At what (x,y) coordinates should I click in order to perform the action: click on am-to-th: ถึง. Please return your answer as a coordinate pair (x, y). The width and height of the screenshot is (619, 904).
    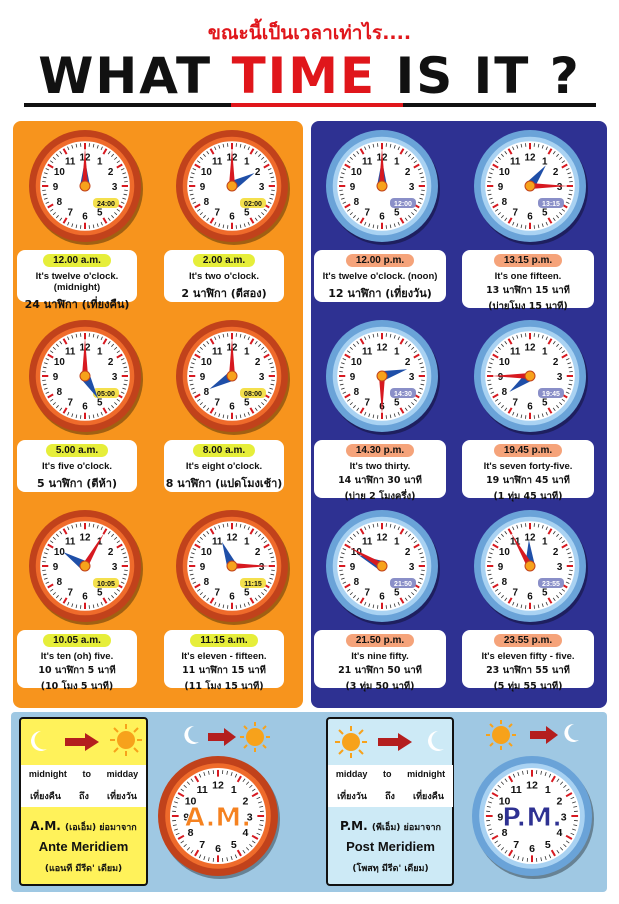
    Looking at the image, I should click on (84, 797).